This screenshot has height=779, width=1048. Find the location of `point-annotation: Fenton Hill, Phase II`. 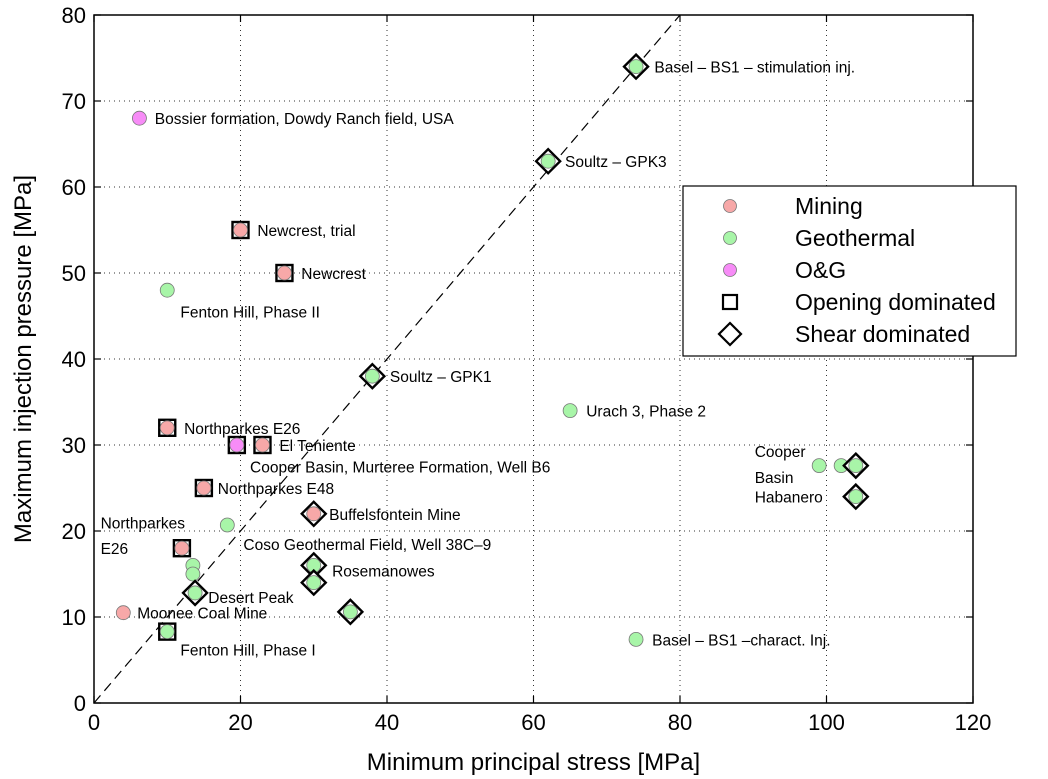

point-annotation: Fenton Hill, Phase II is located at coordinates (250, 313).